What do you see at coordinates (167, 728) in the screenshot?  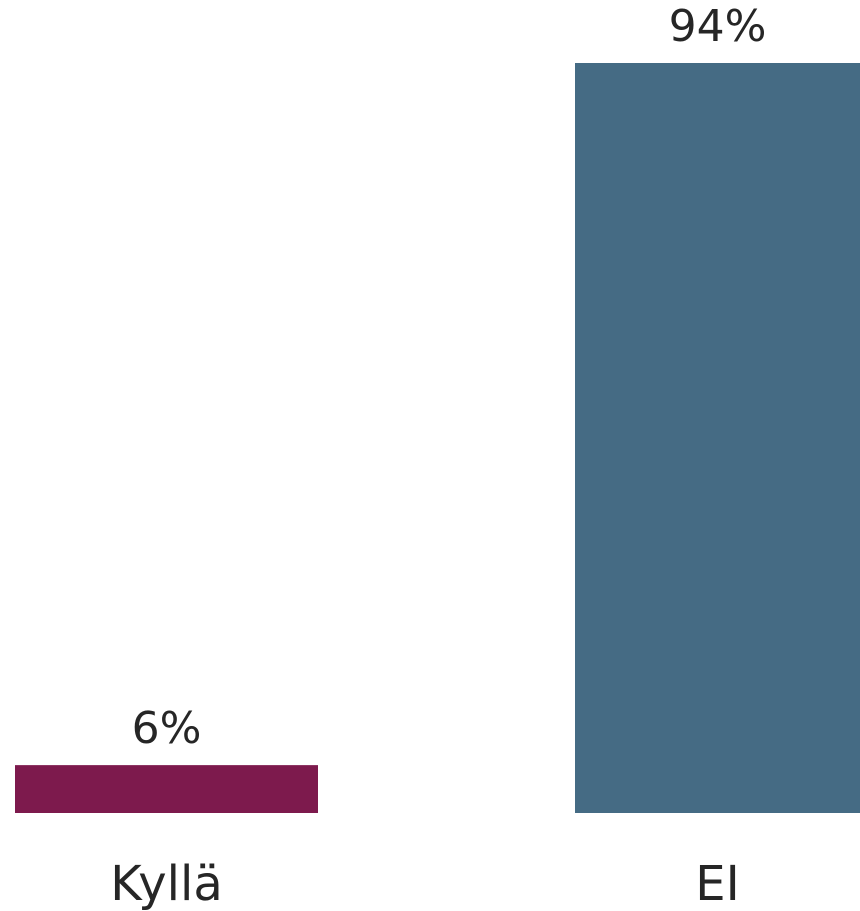 I see `data-label-0: 6%` at bounding box center [167, 728].